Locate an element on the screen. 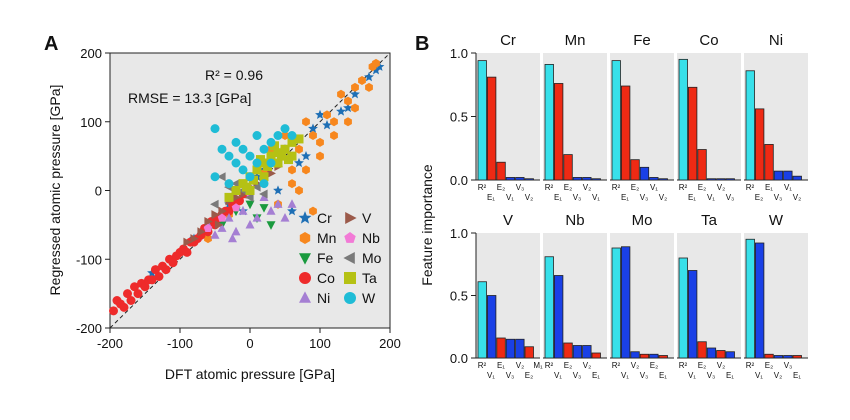  legend-label-nb: Nb is located at coordinates (371, 238).